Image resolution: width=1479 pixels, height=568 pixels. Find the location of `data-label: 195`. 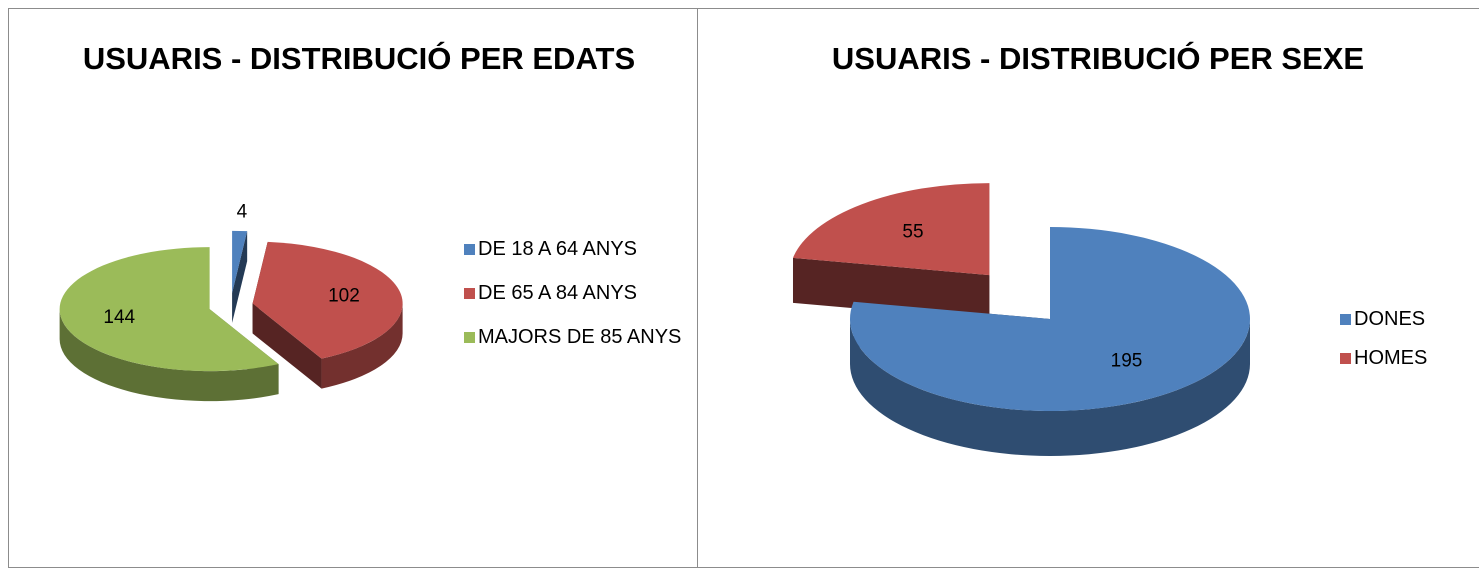

data-label: 195 is located at coordinates (1127, 361).